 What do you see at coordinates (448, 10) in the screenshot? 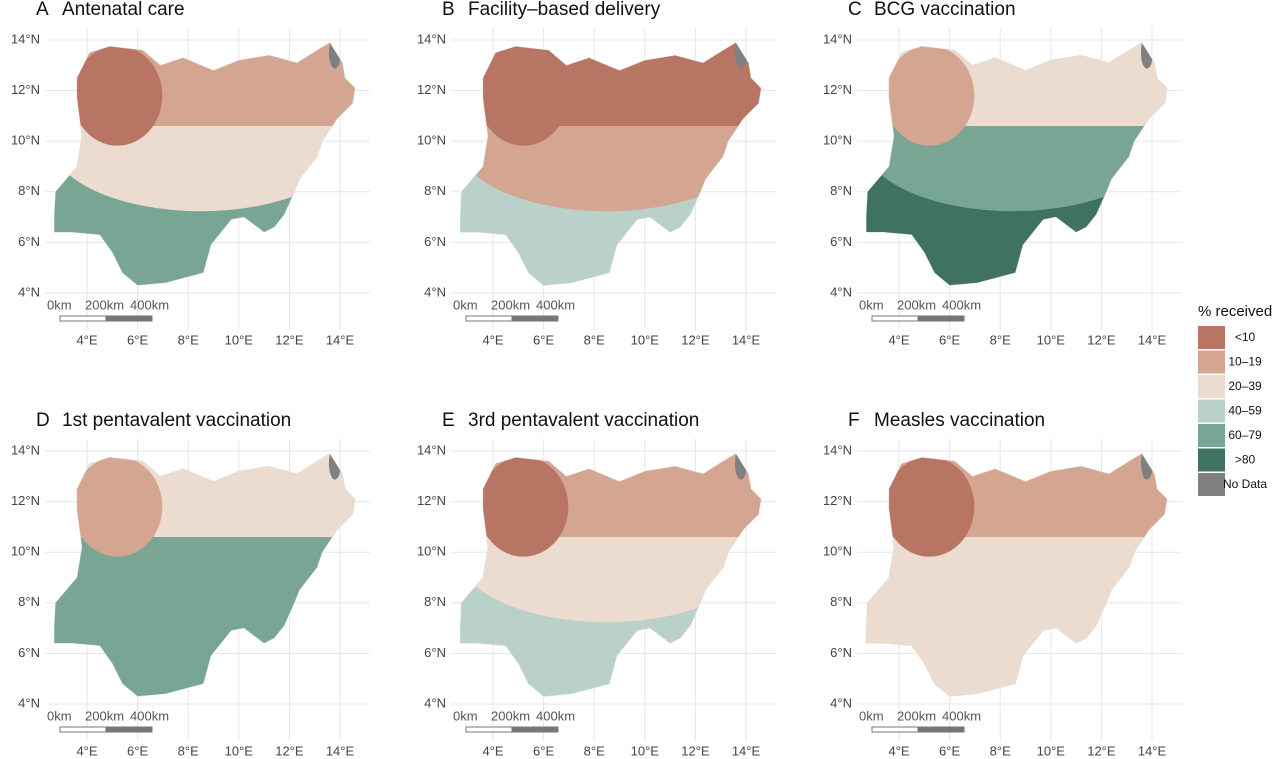
I see `panel-label: B` at bounding box center [448, 10].